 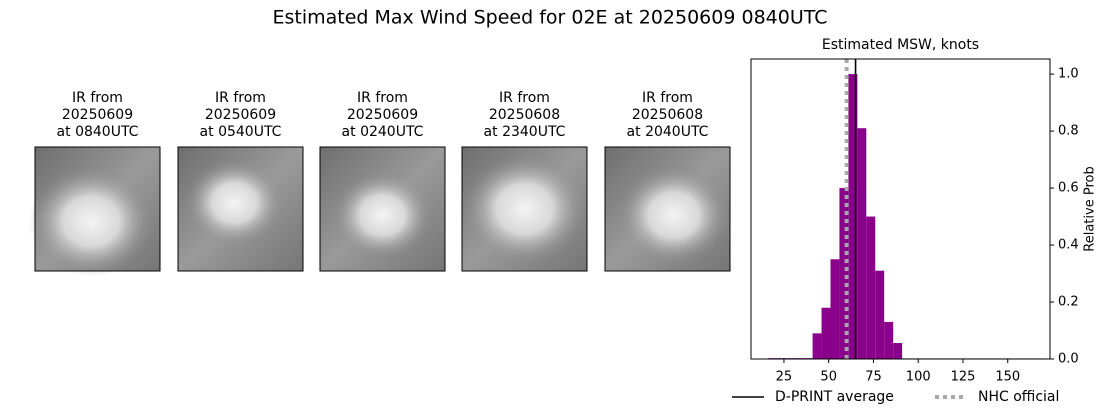 I want to click on y-tick-label: 0.6, so click(x=1068, y=188).